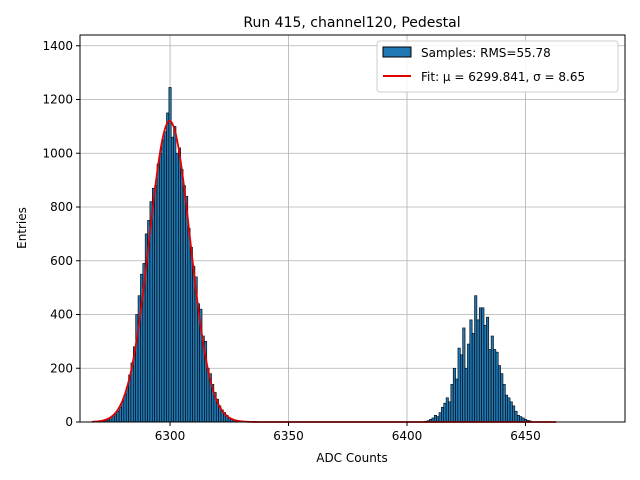  What do you see at coordinates (503, 77) in the screenshot?
I see `legend-fit-label: Fit: μ = 6299.841, σ = 8.65` at bounding box center [503, 77].